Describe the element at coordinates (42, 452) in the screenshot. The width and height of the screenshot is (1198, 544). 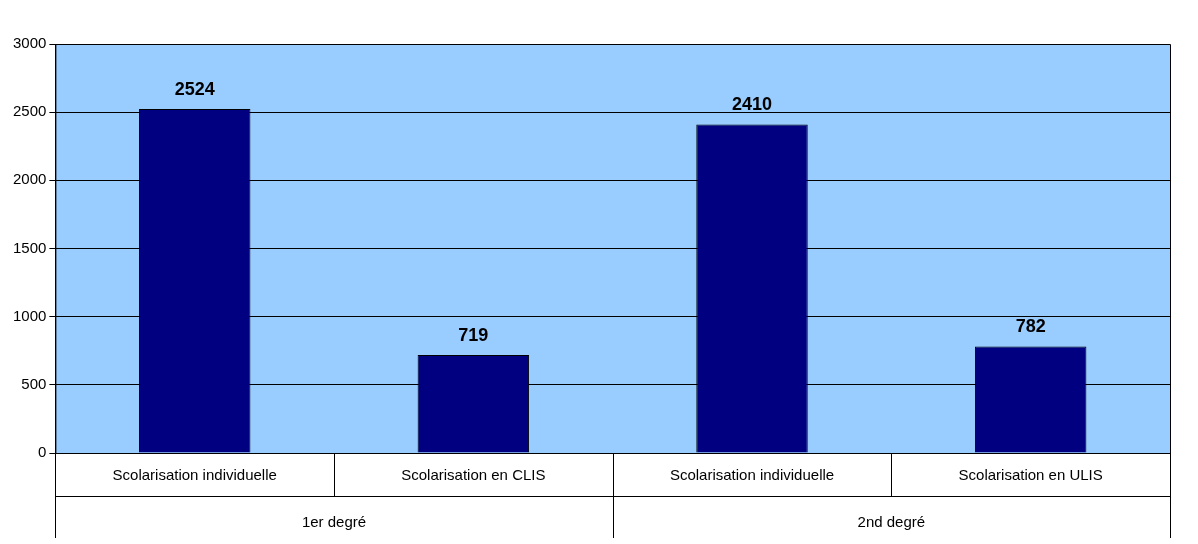
I see `y-tick-label: 0` at that location.